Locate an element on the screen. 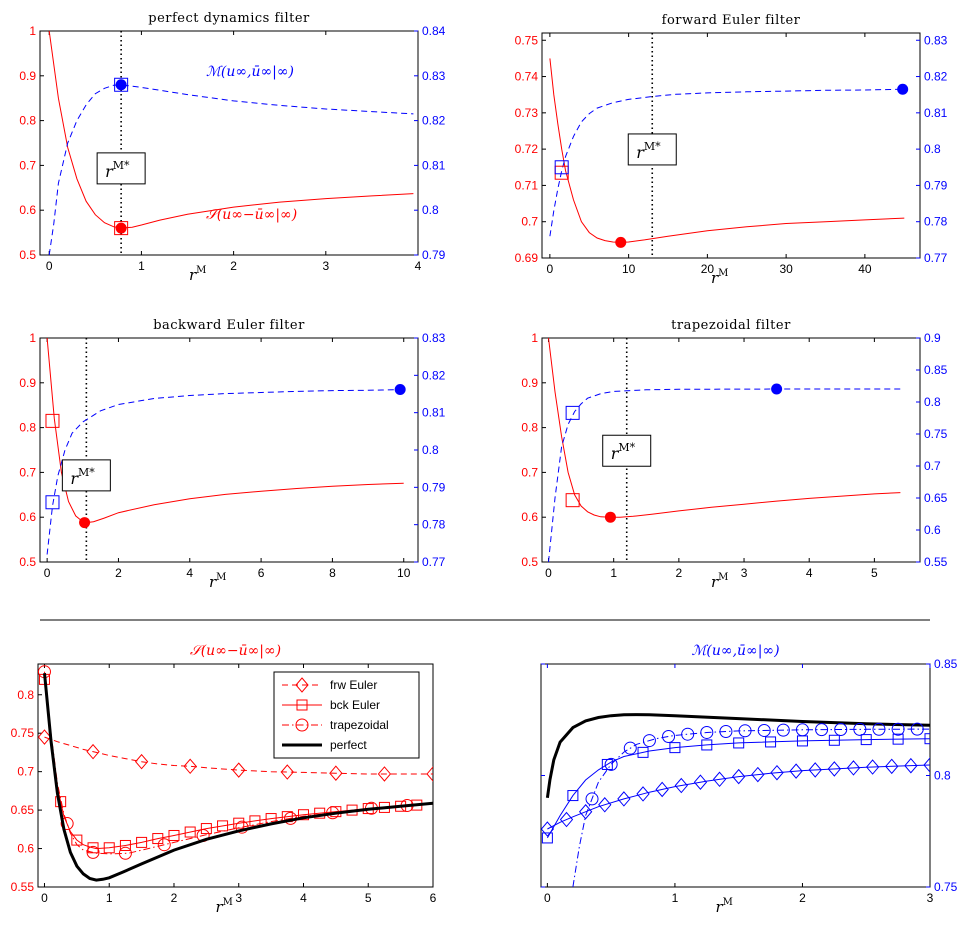  y-tick-label: 0.65 is located at coordinates (23, 810).